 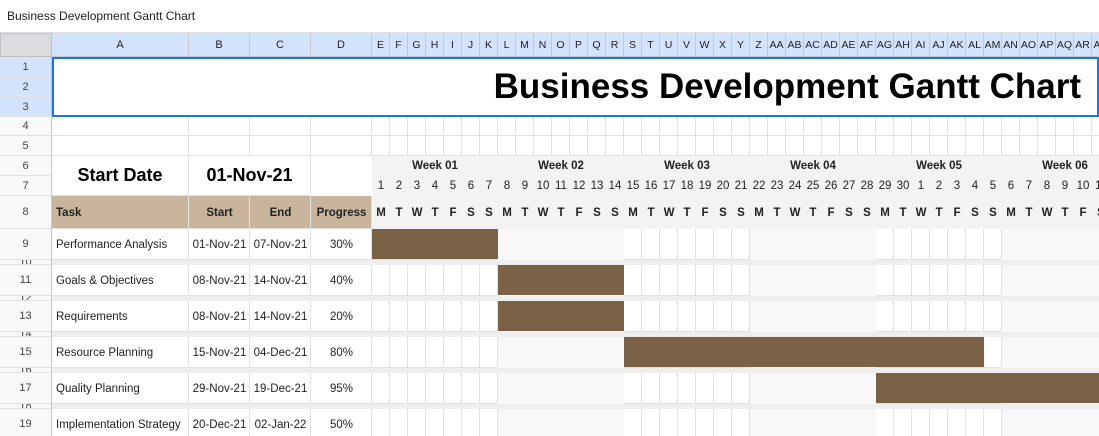 I want to click on weekday: F, so click(x=957, y=212).